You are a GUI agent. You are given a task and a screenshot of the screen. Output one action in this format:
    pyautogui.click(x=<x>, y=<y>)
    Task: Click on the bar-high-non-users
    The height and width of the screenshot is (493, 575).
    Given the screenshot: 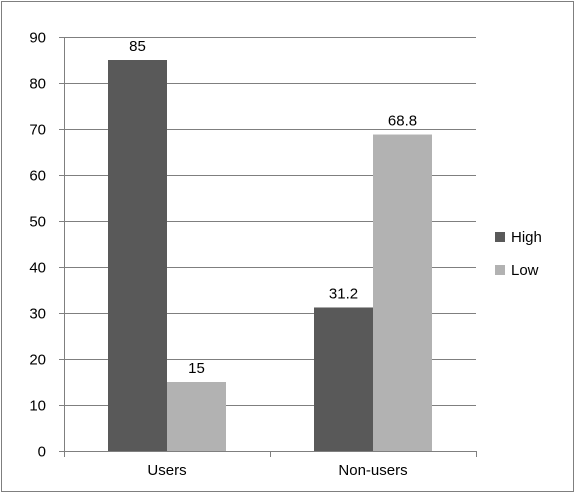 What is the action you would take?
    pyautogui.click(x=343, y=379)
    